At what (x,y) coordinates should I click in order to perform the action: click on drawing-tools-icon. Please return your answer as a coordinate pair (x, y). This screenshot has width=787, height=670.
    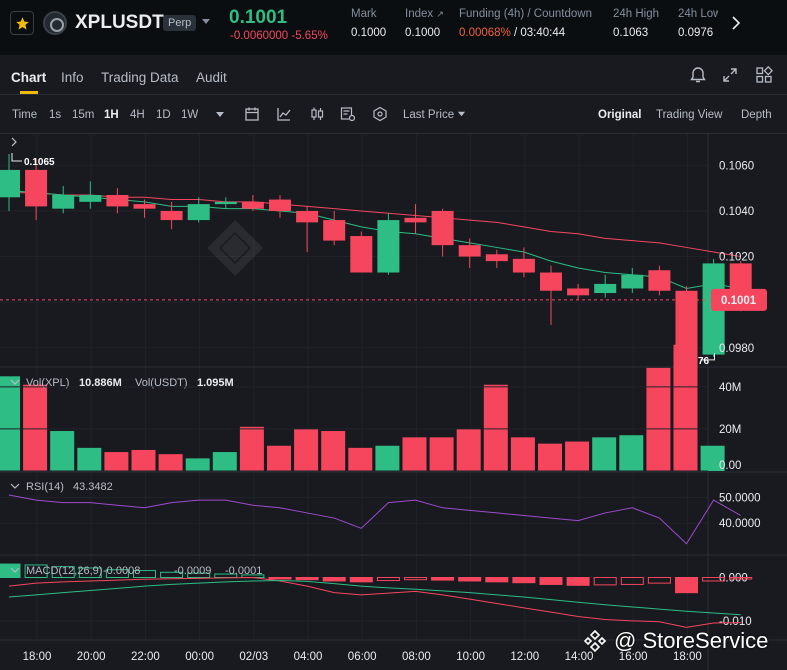
    Looking at the image, I should click on (380, 114).